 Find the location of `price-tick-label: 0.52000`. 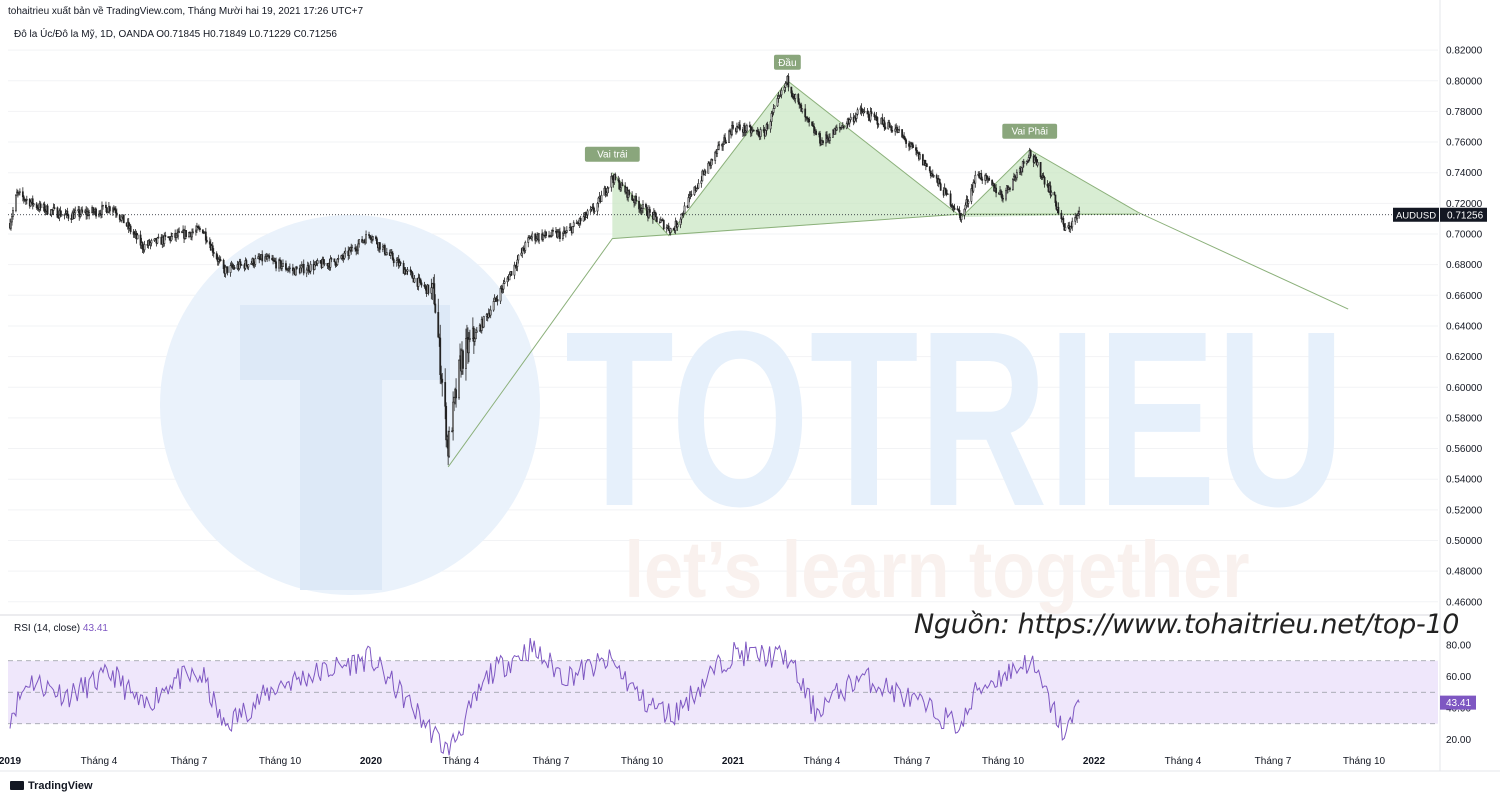

price-tick-label: 0.52000 is located at coordinates (1464, 510).